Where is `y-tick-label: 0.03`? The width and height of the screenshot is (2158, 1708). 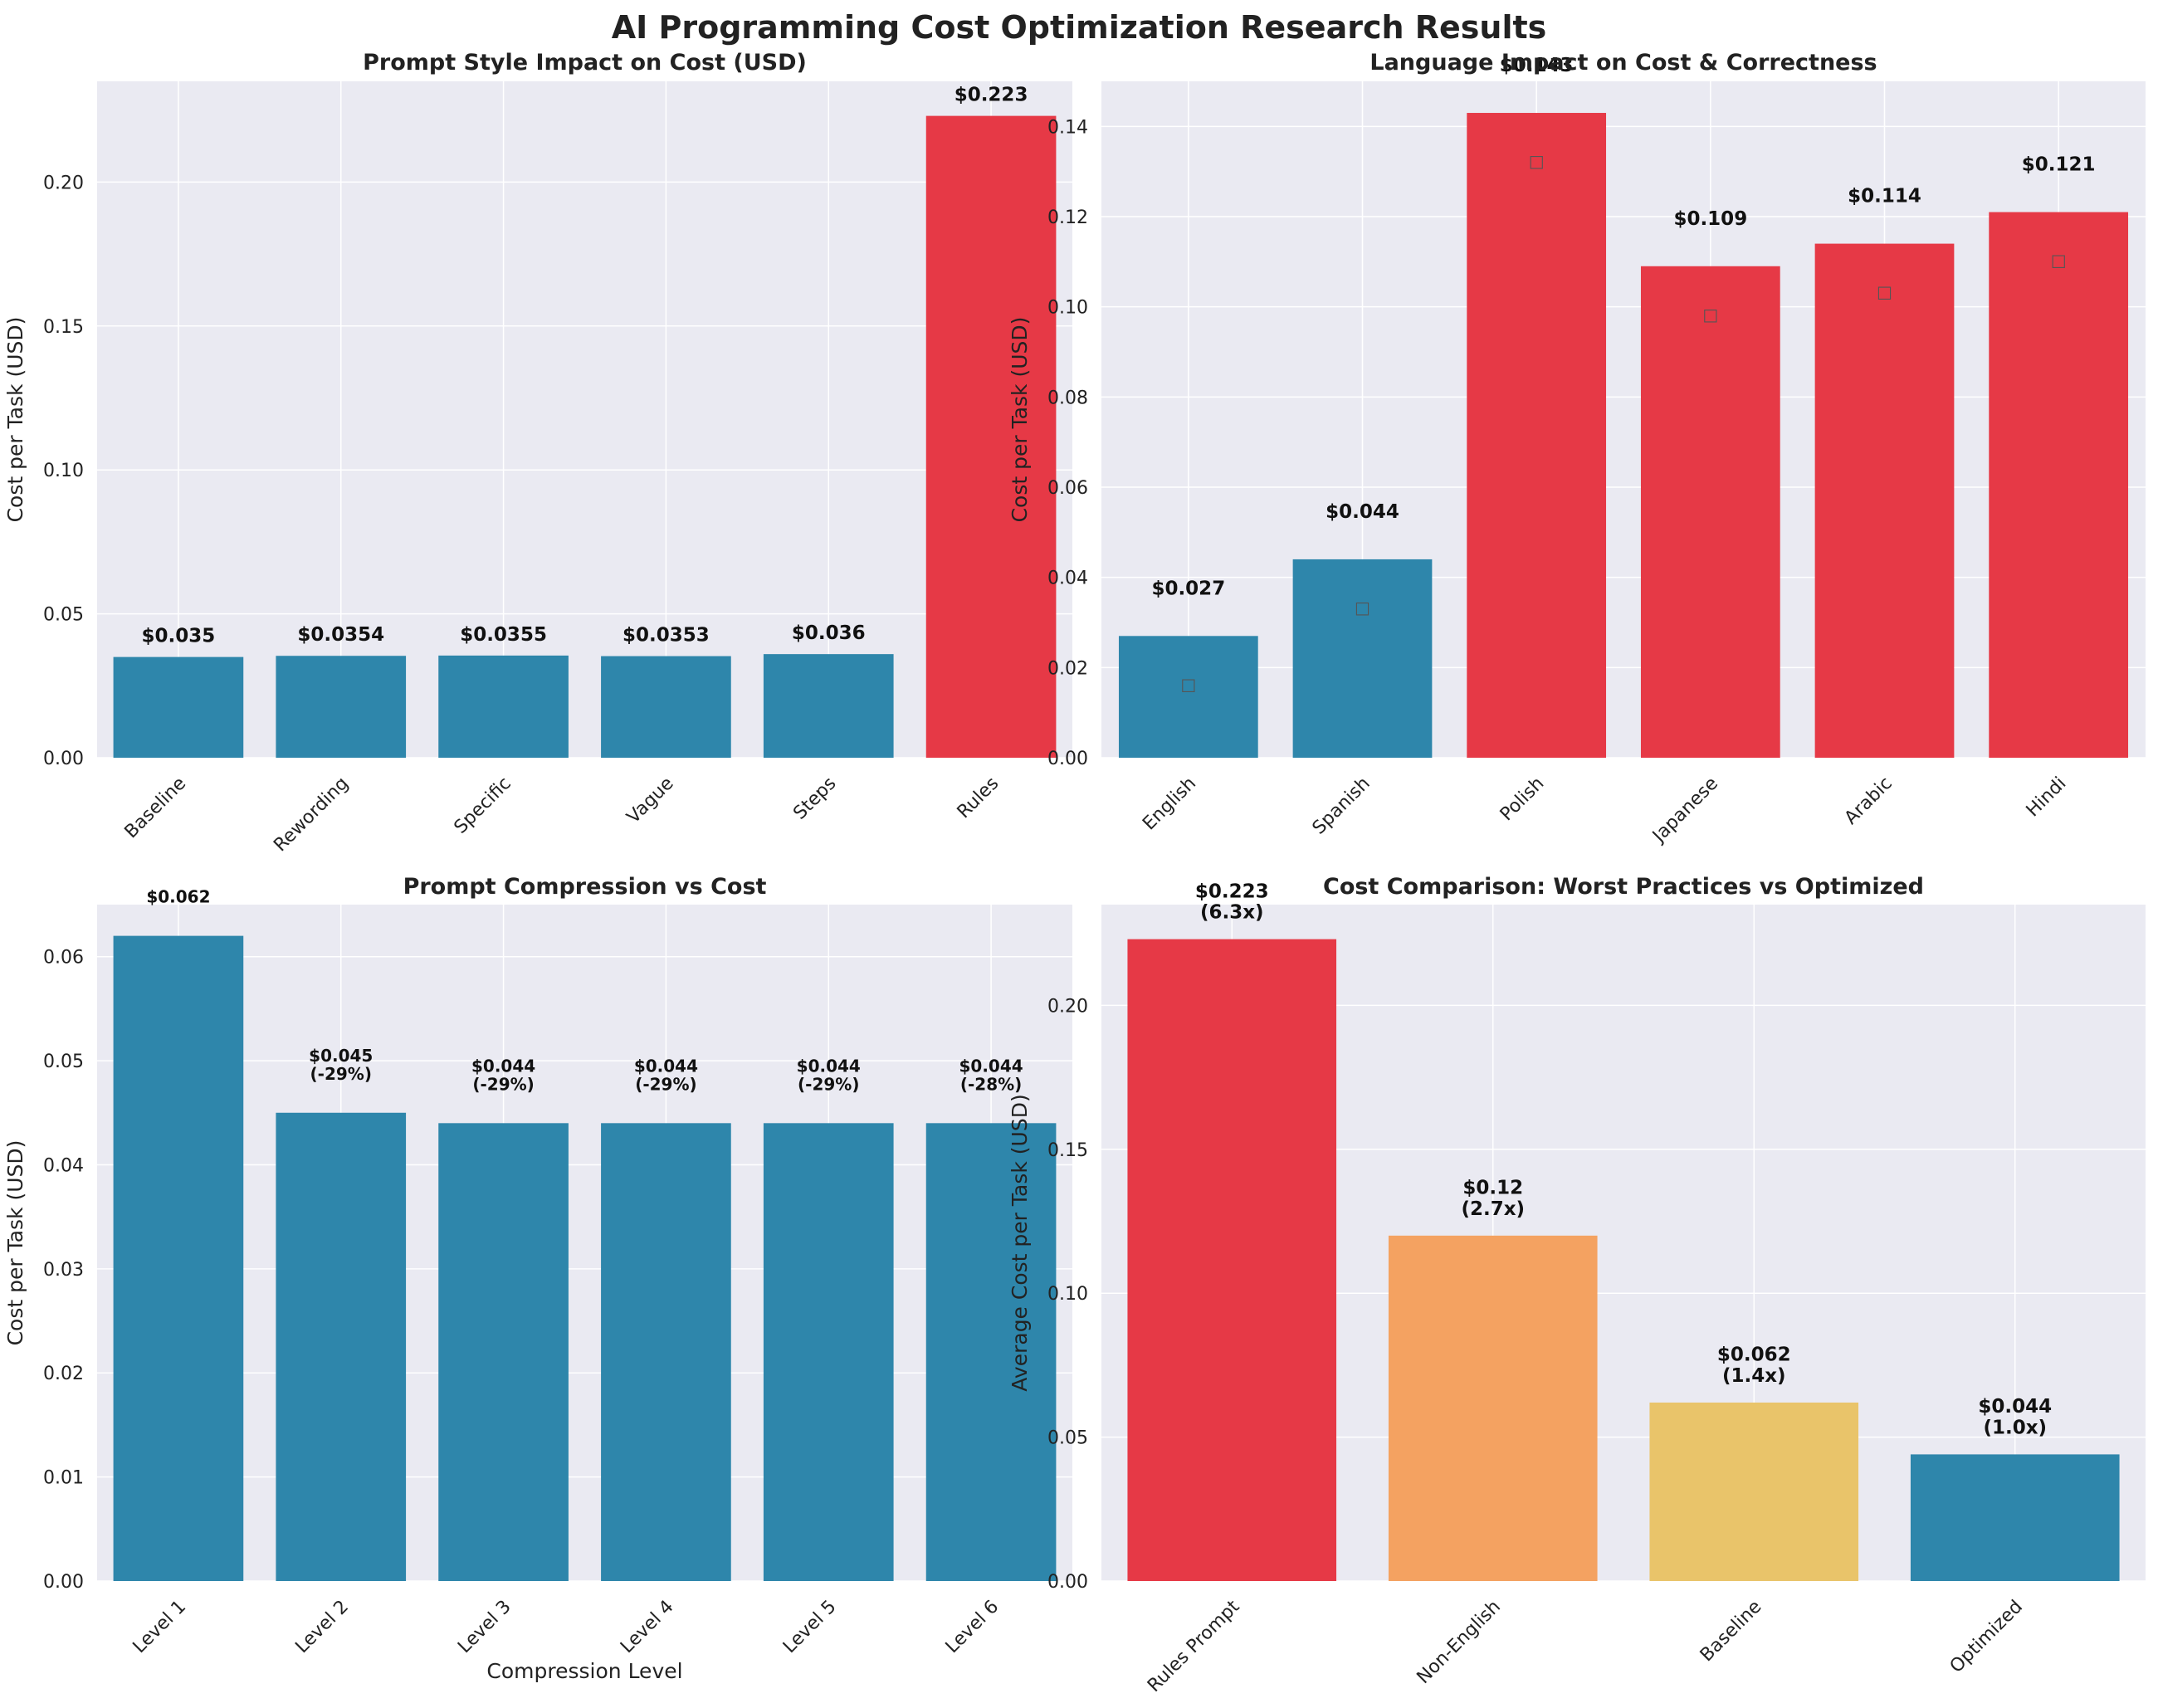
y-tick-label: 0.03 is located at coordinates (63, 1270).